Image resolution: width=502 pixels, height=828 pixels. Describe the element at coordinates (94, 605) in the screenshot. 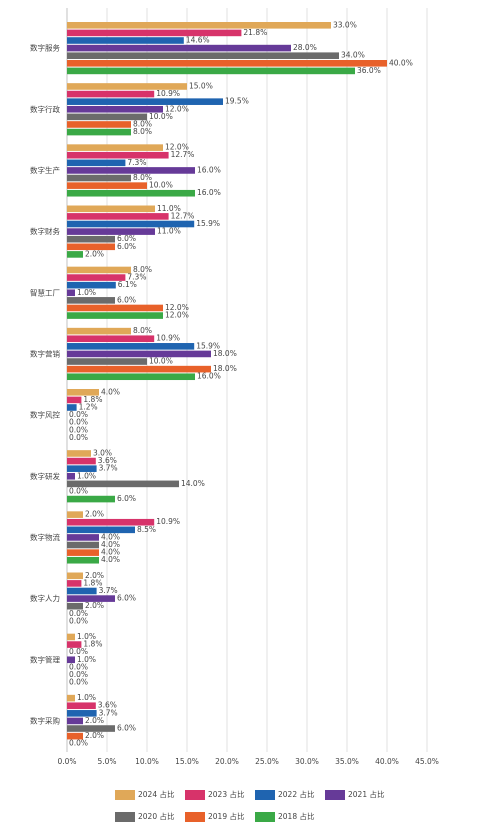

I see `value-label: 2.0%` at that location.